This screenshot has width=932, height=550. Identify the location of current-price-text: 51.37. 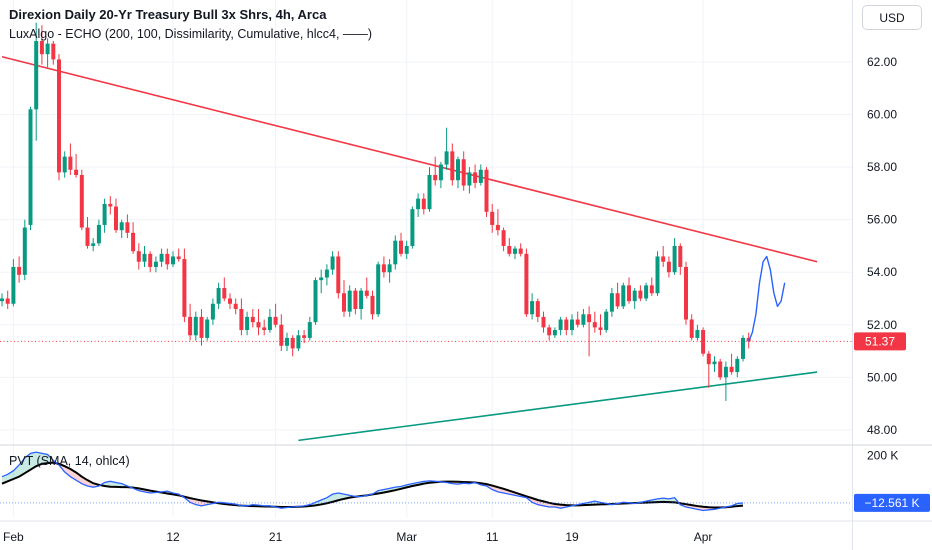
(880, 341).